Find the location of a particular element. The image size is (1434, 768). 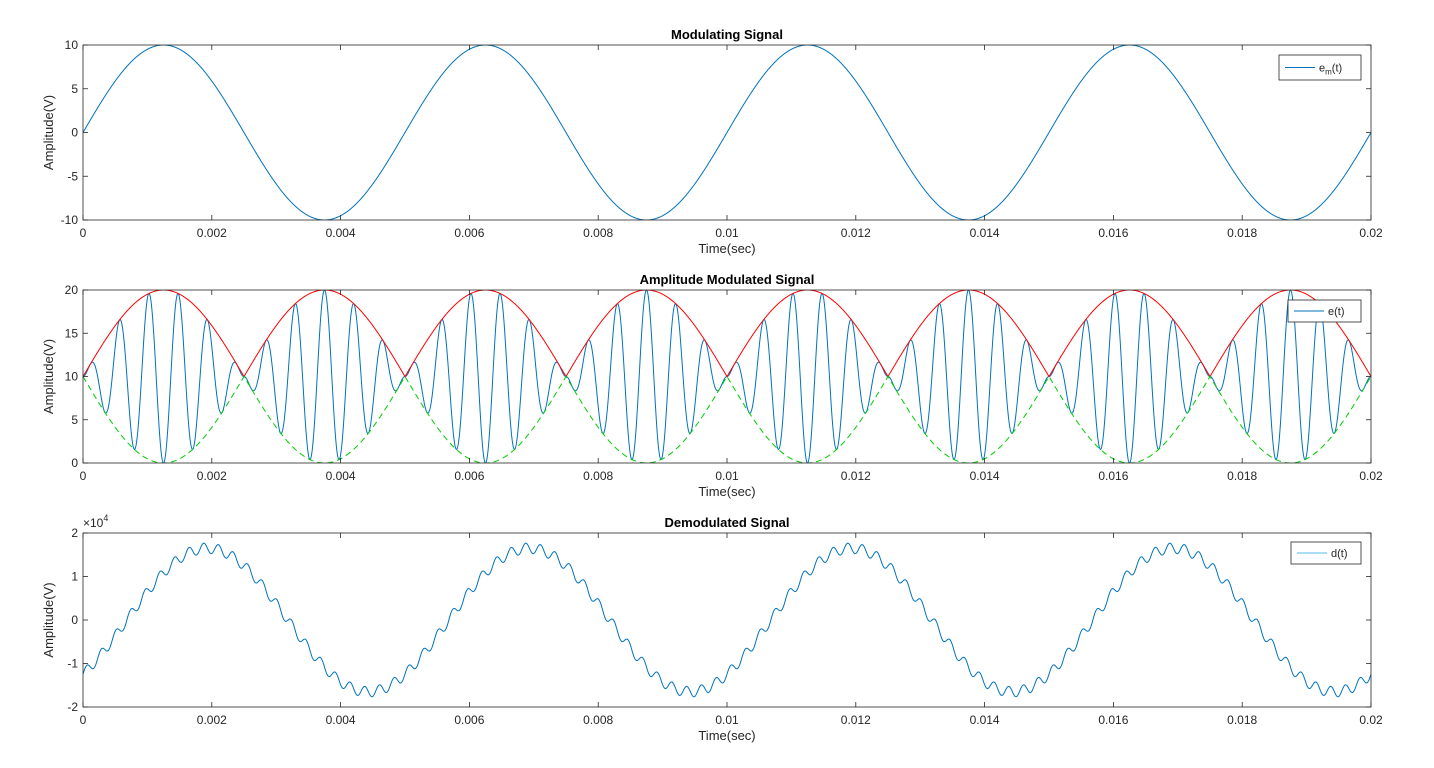

y-tick-label: -10 is located at coordinates (70, 220).